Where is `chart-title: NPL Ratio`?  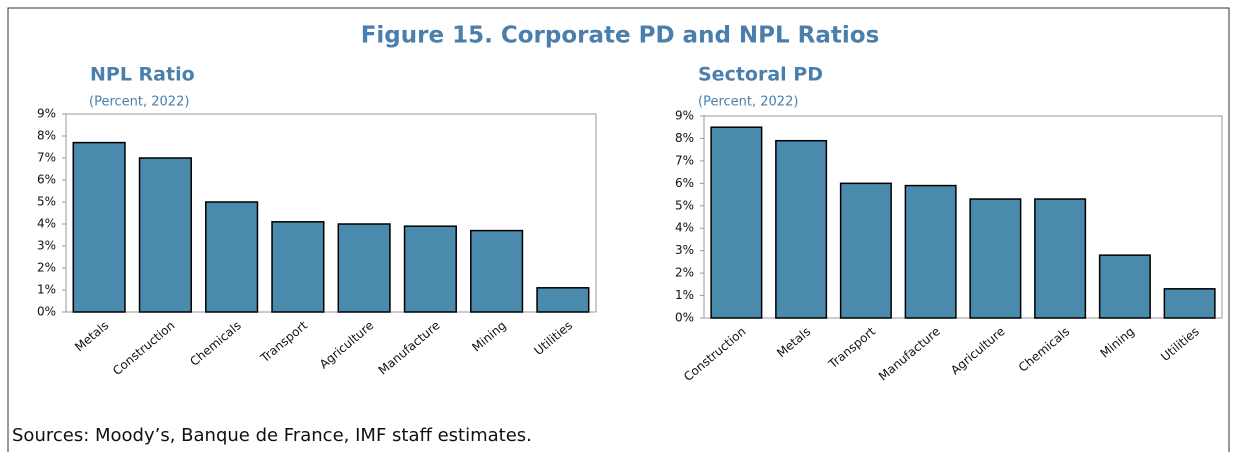 chart-title: NPL Ratio is located at coordinates (142, 75).